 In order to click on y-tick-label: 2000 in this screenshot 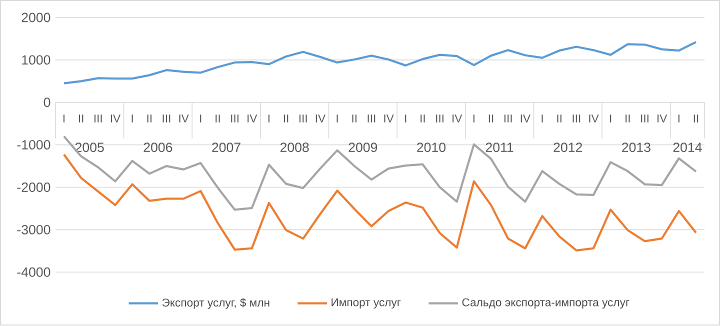, I will do `click(36, 17)`.